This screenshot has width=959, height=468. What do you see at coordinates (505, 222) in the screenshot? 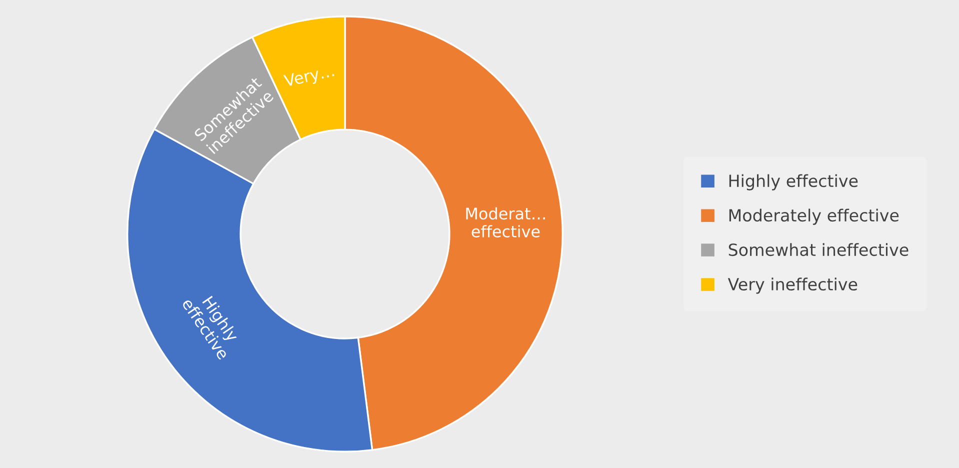
I see `data-label: Moderat… effective` at bounding box center [505, 222].